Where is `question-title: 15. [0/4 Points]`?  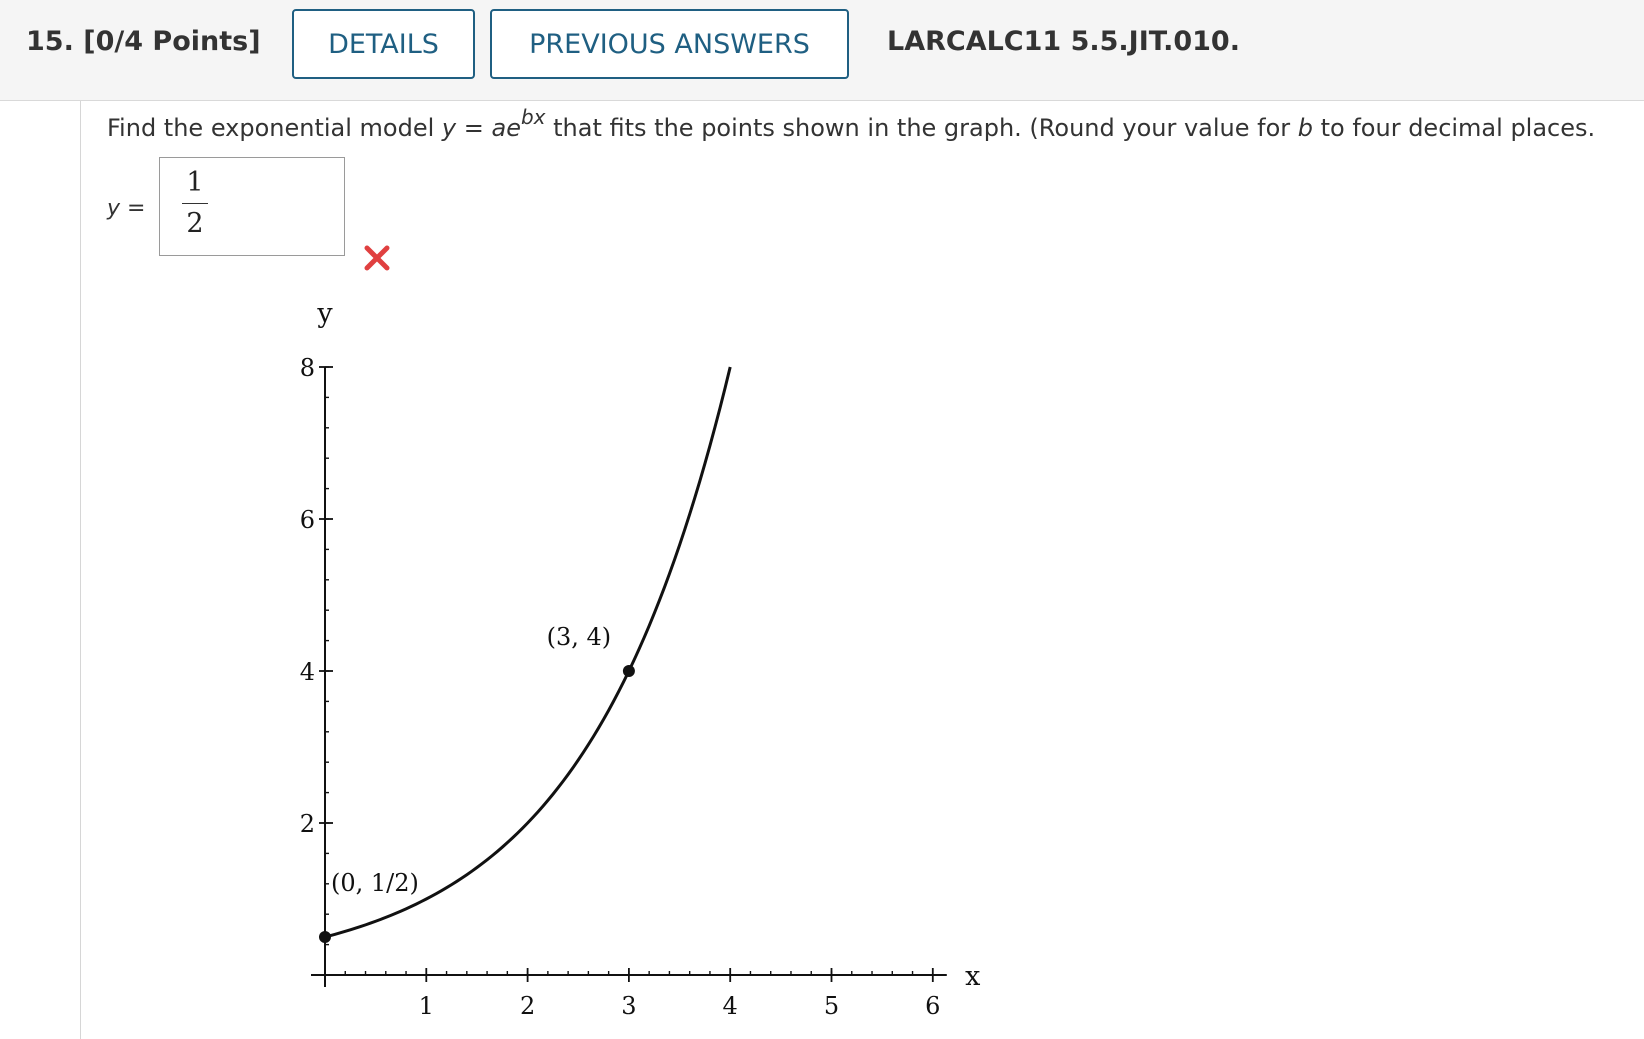 question-title: 15. [0/4 Points] is located at coordinates (143, 41).